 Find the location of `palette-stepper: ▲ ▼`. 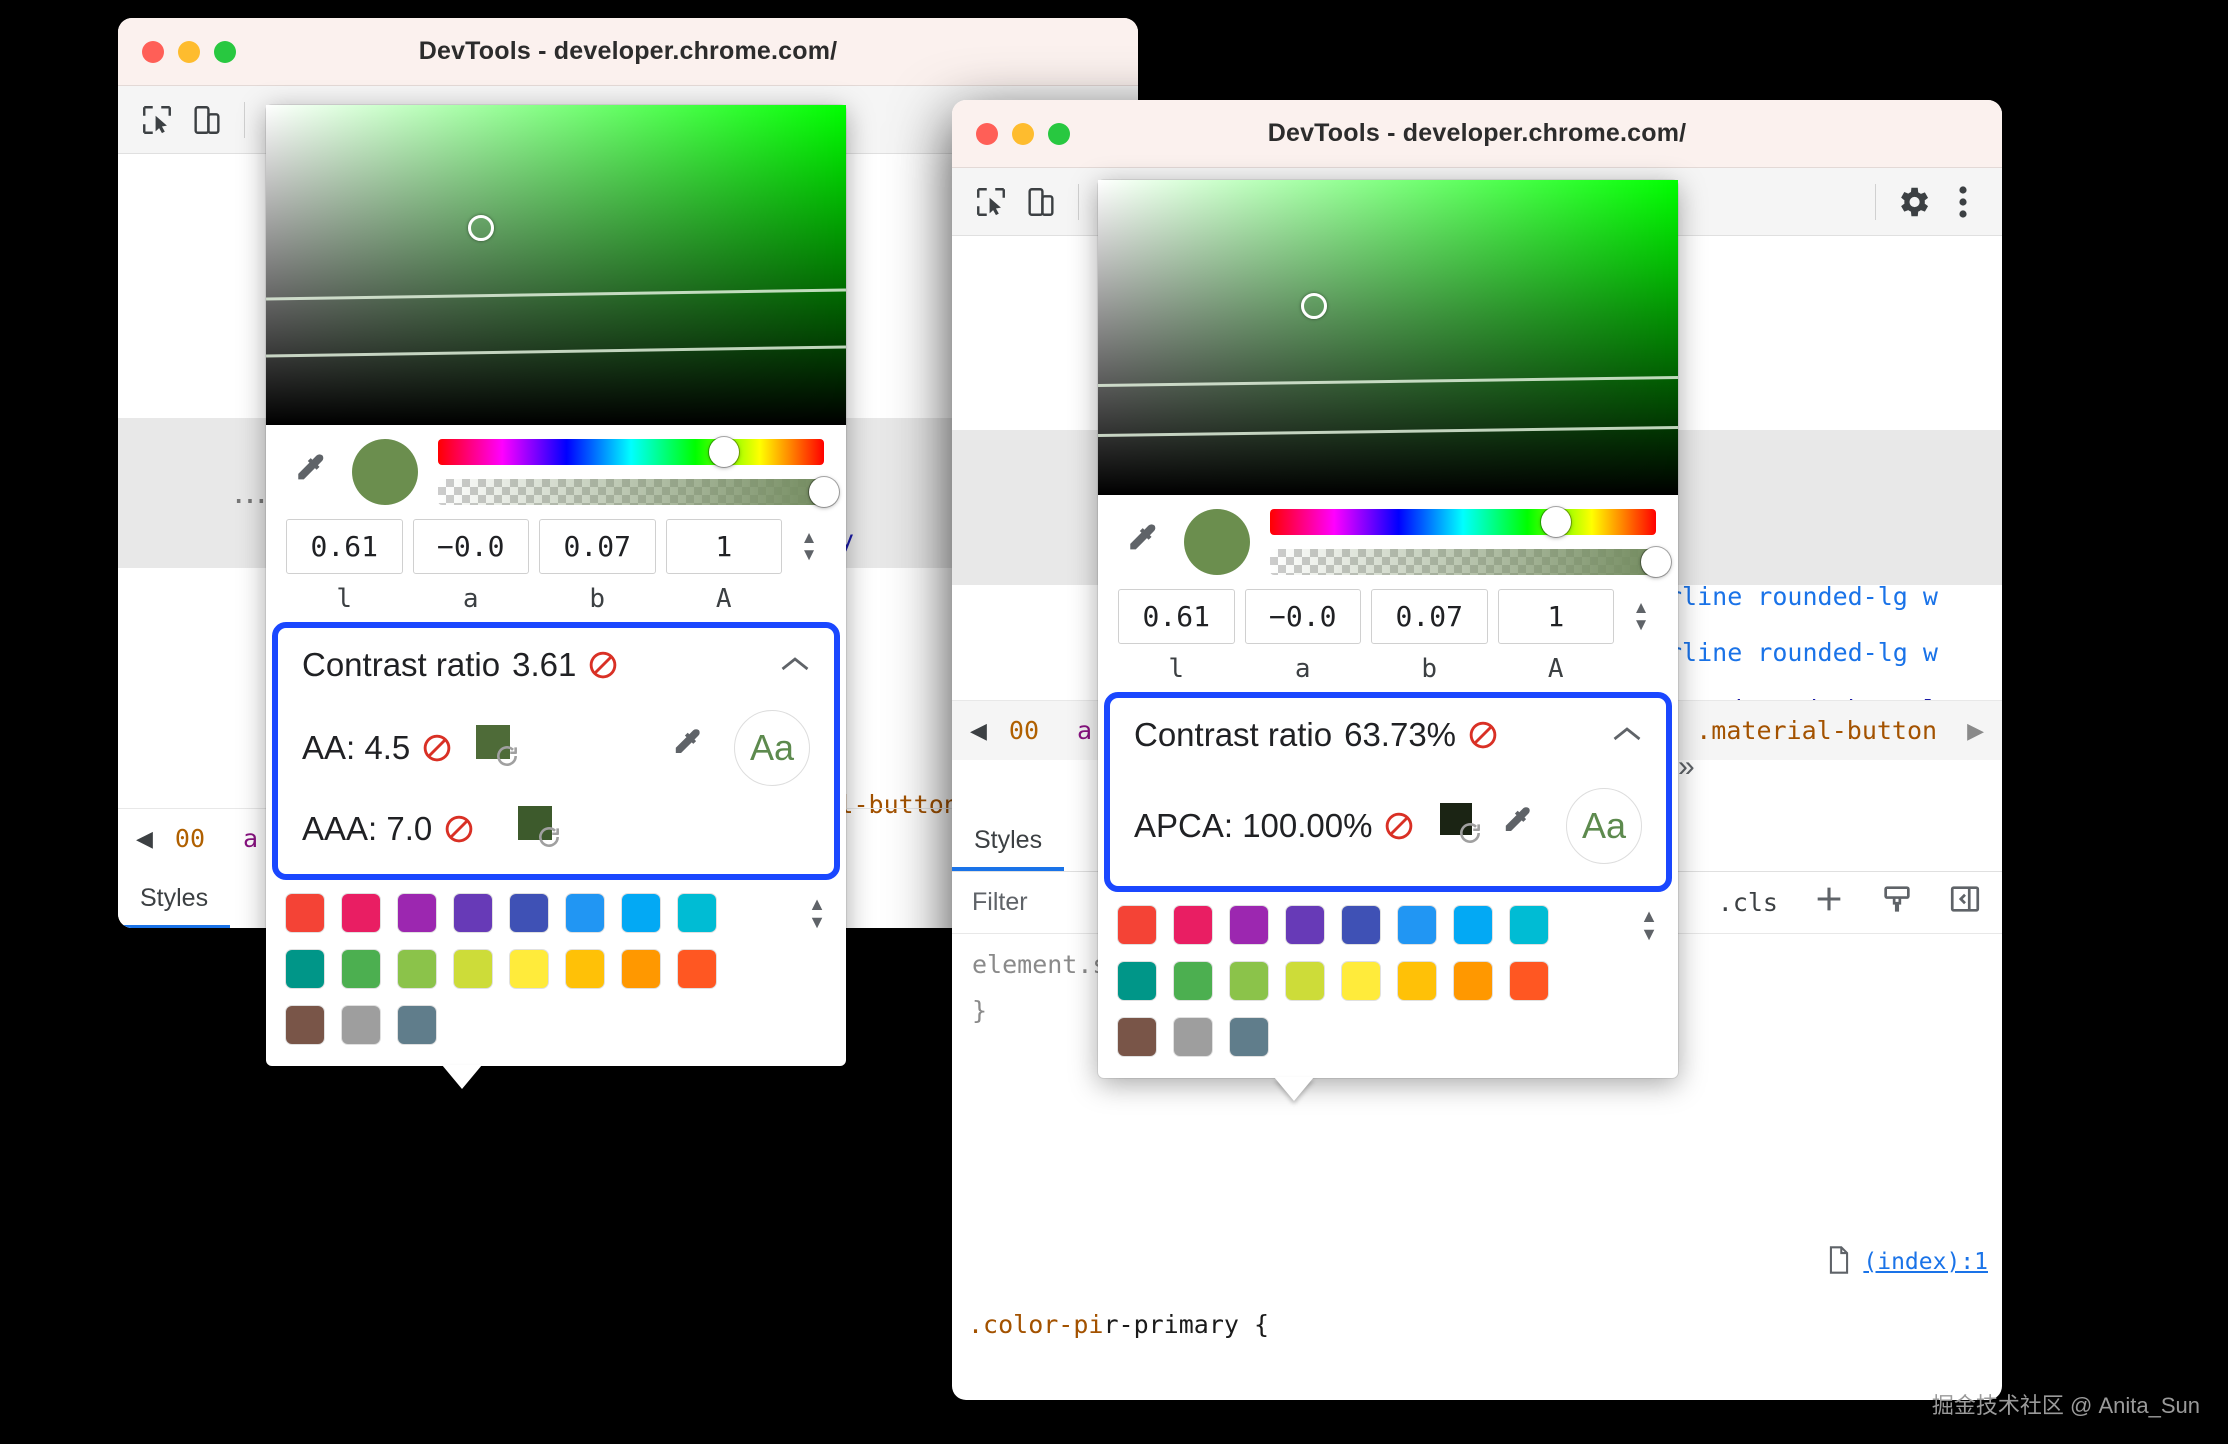

palette-stepper: ▲ ▼ is located at coordinates (817, 913).